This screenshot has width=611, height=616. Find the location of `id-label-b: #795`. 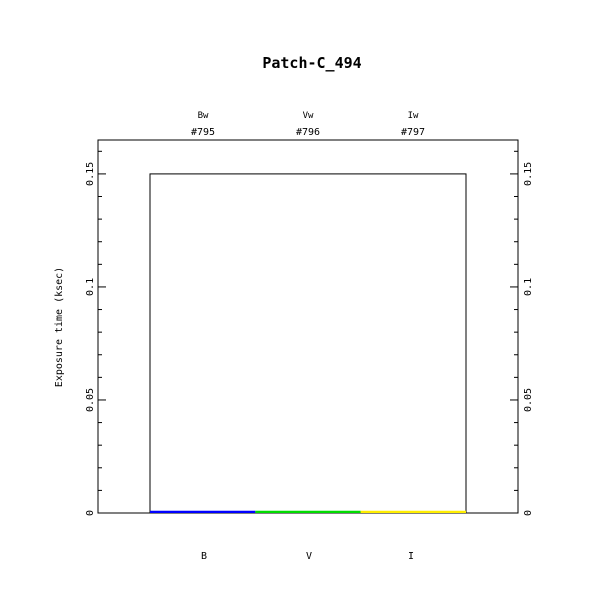

id-label-b: #795 is located at coordinates (203, 132).